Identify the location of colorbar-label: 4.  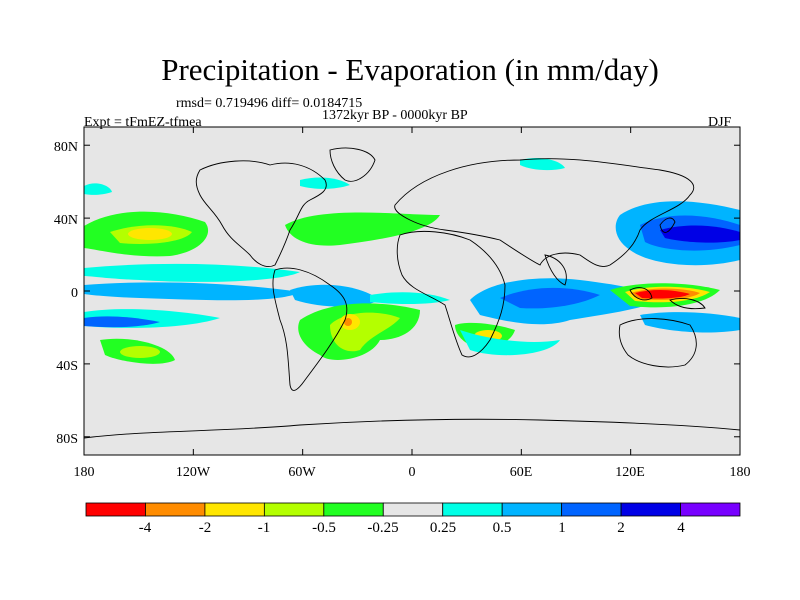
(681, 528).